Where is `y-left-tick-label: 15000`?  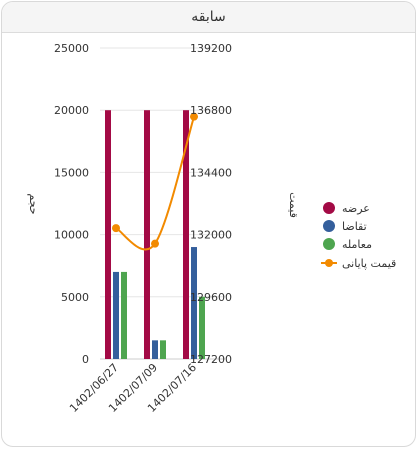
y-left-tick-label: 15000 is located at coordinates (71, 172).